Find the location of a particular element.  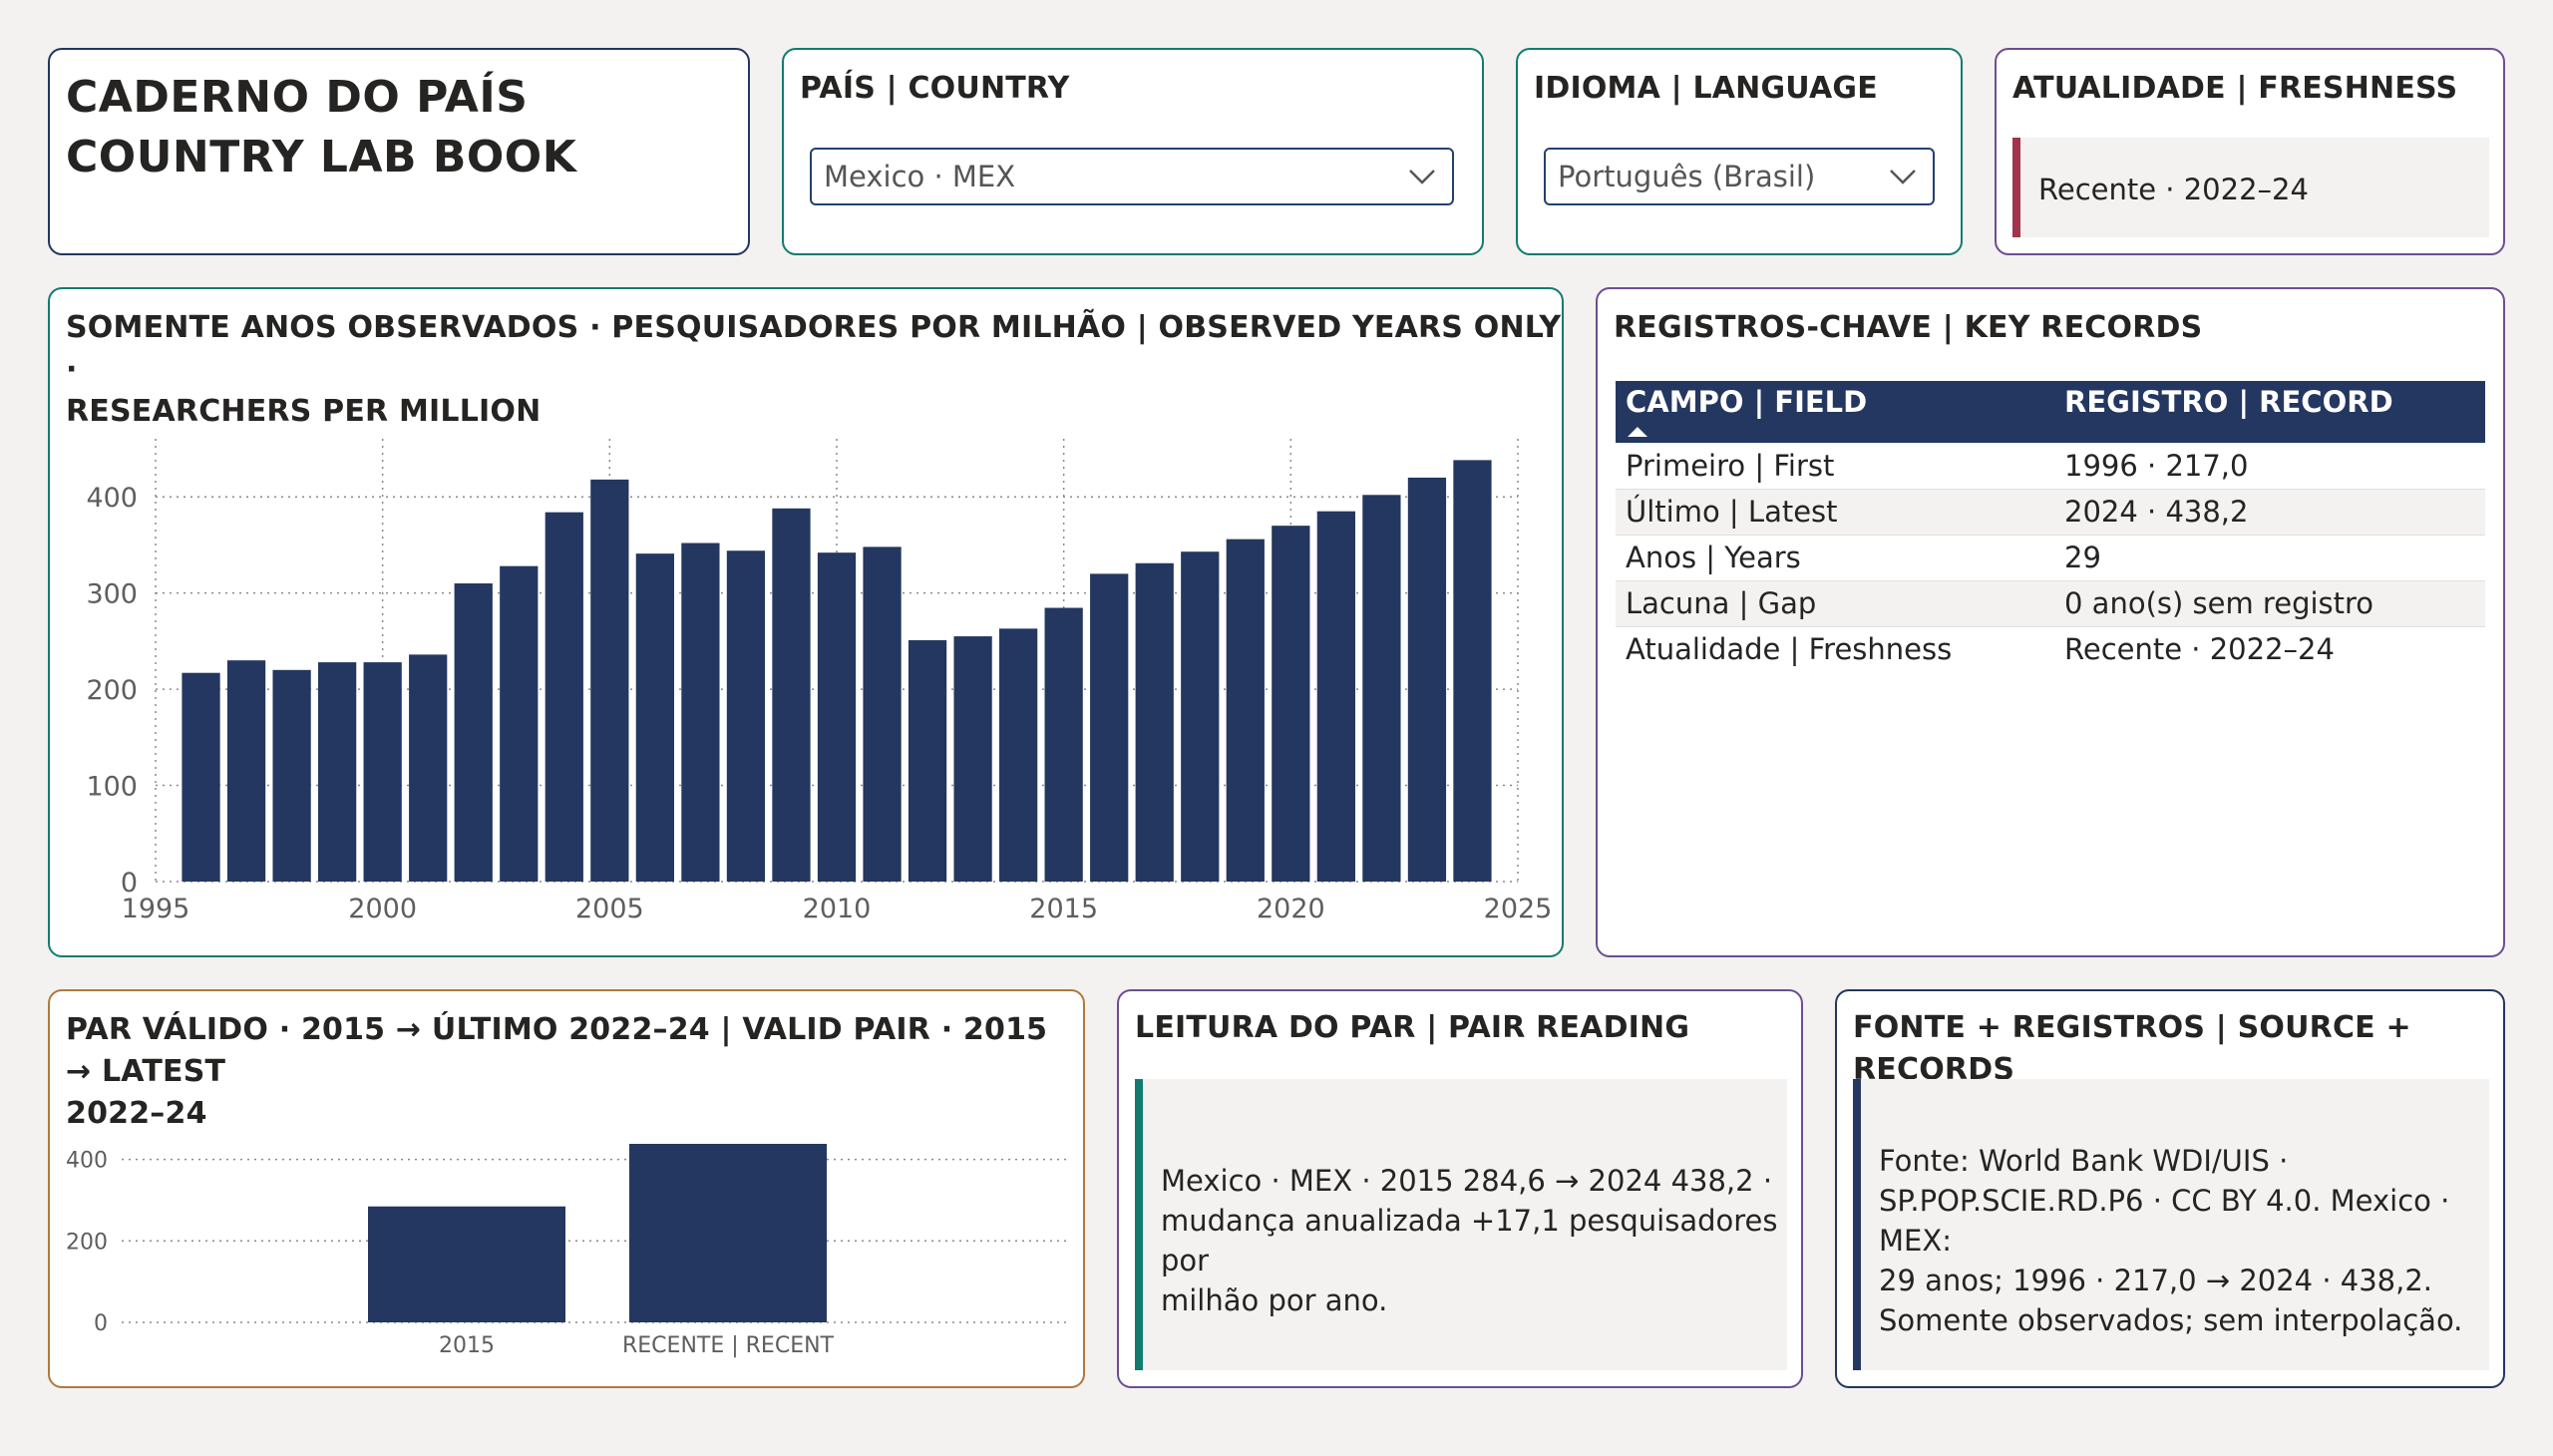

row-record: 0 ano(s) sem registro is located at coordinates (2269, 603).